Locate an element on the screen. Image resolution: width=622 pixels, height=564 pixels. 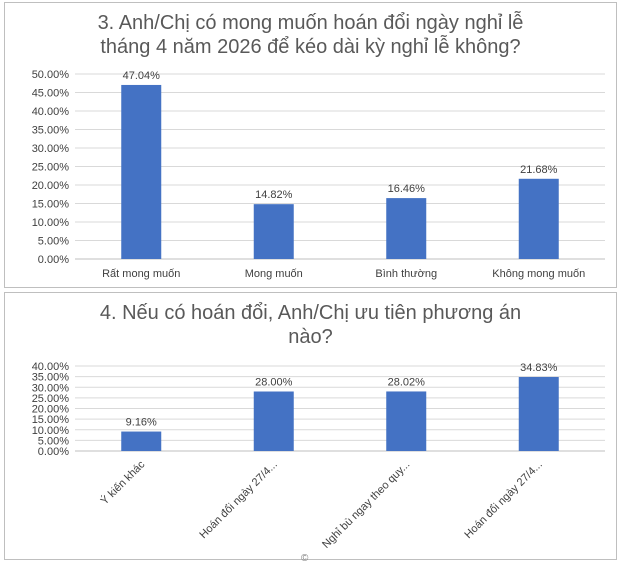
x-category-label: Bình thường is located at coordinates (406, 274).